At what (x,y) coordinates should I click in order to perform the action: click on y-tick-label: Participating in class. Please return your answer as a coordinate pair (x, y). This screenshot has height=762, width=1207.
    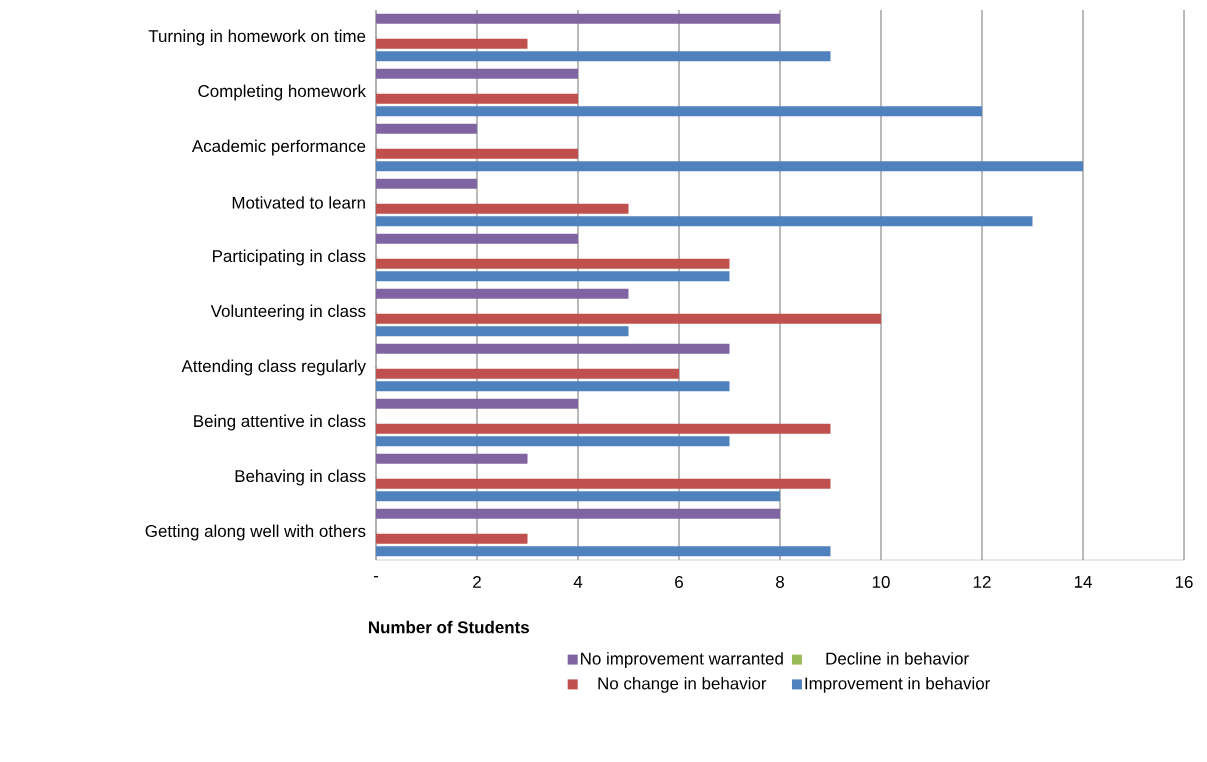
    Looking at the image, I should click on (289, 257).